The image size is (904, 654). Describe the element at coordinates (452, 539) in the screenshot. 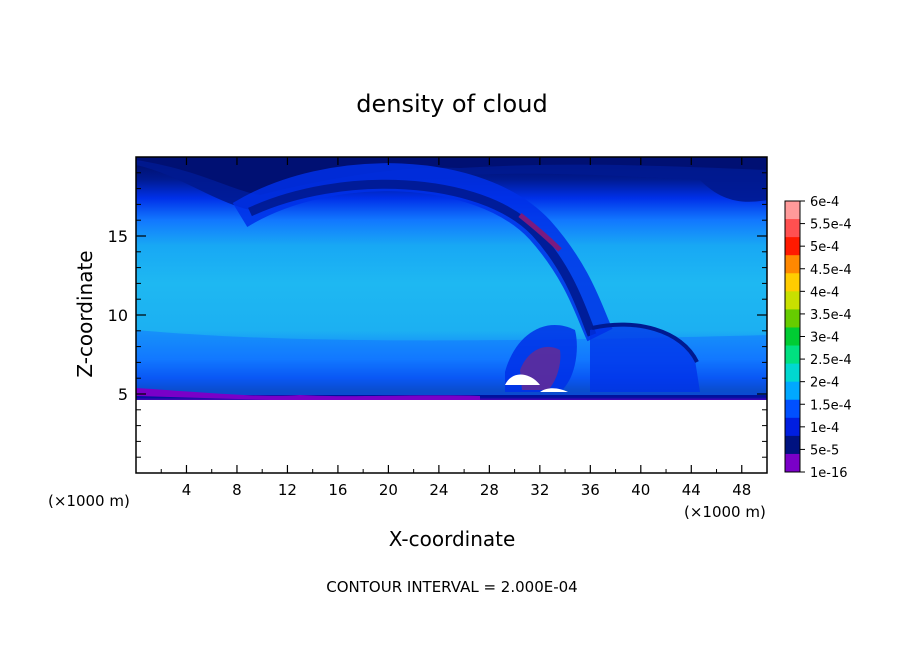

I see `x-axis-label: X-coordinate` at that location.